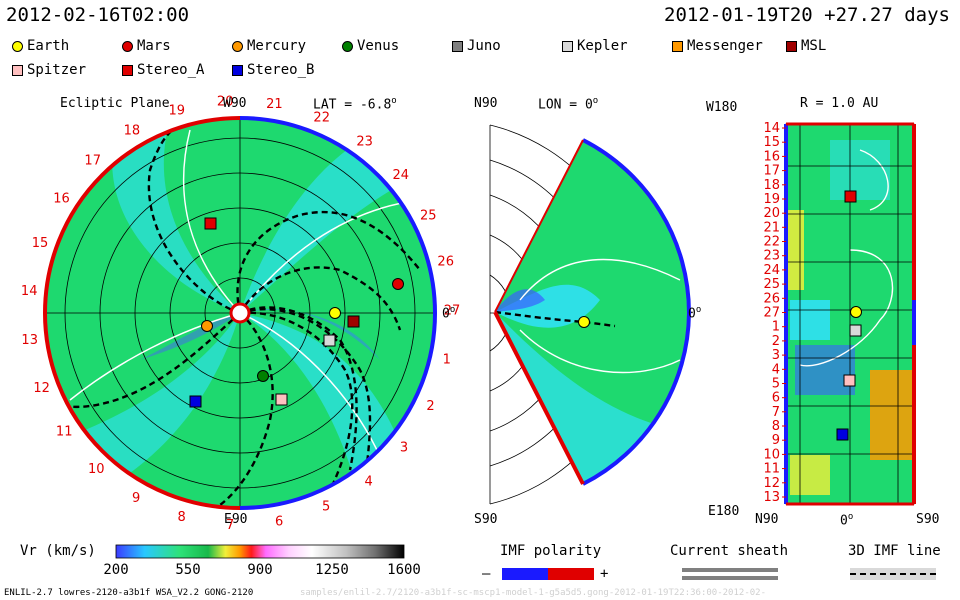 The image size is (960, 600). What do you see at coordinates (329, 340) in the screenshot?
I see `kepler-marker` at bounding box center [329, 340].